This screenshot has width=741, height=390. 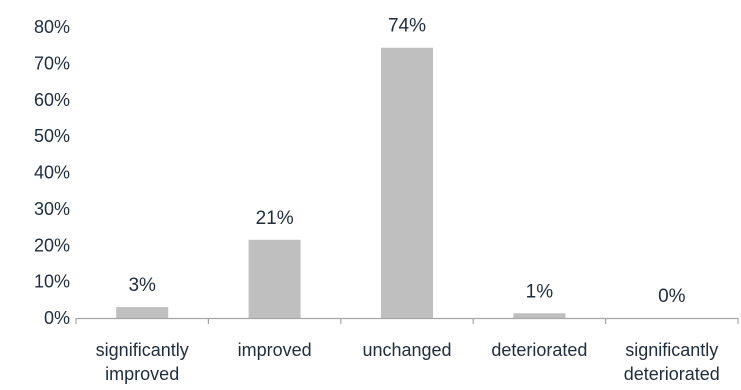 What do you see at coordinates (275, 218) in the screenshot?
I see `data-label: 21%` at bounding box center [275, 218].